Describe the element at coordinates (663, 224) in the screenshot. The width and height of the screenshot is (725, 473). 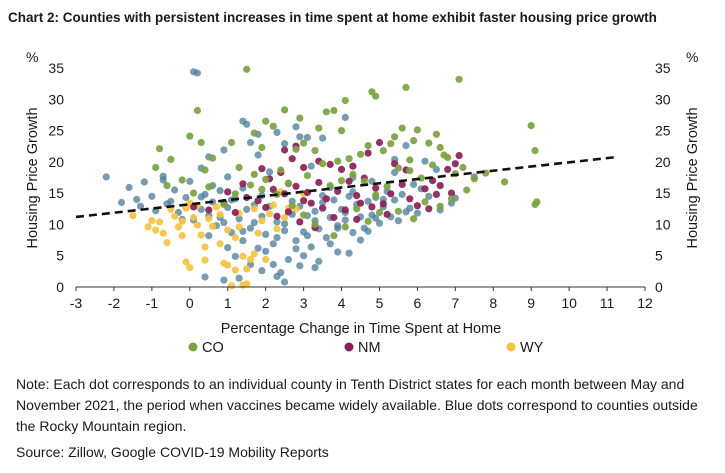
I see `y-tick-right-2: 10` at that location.